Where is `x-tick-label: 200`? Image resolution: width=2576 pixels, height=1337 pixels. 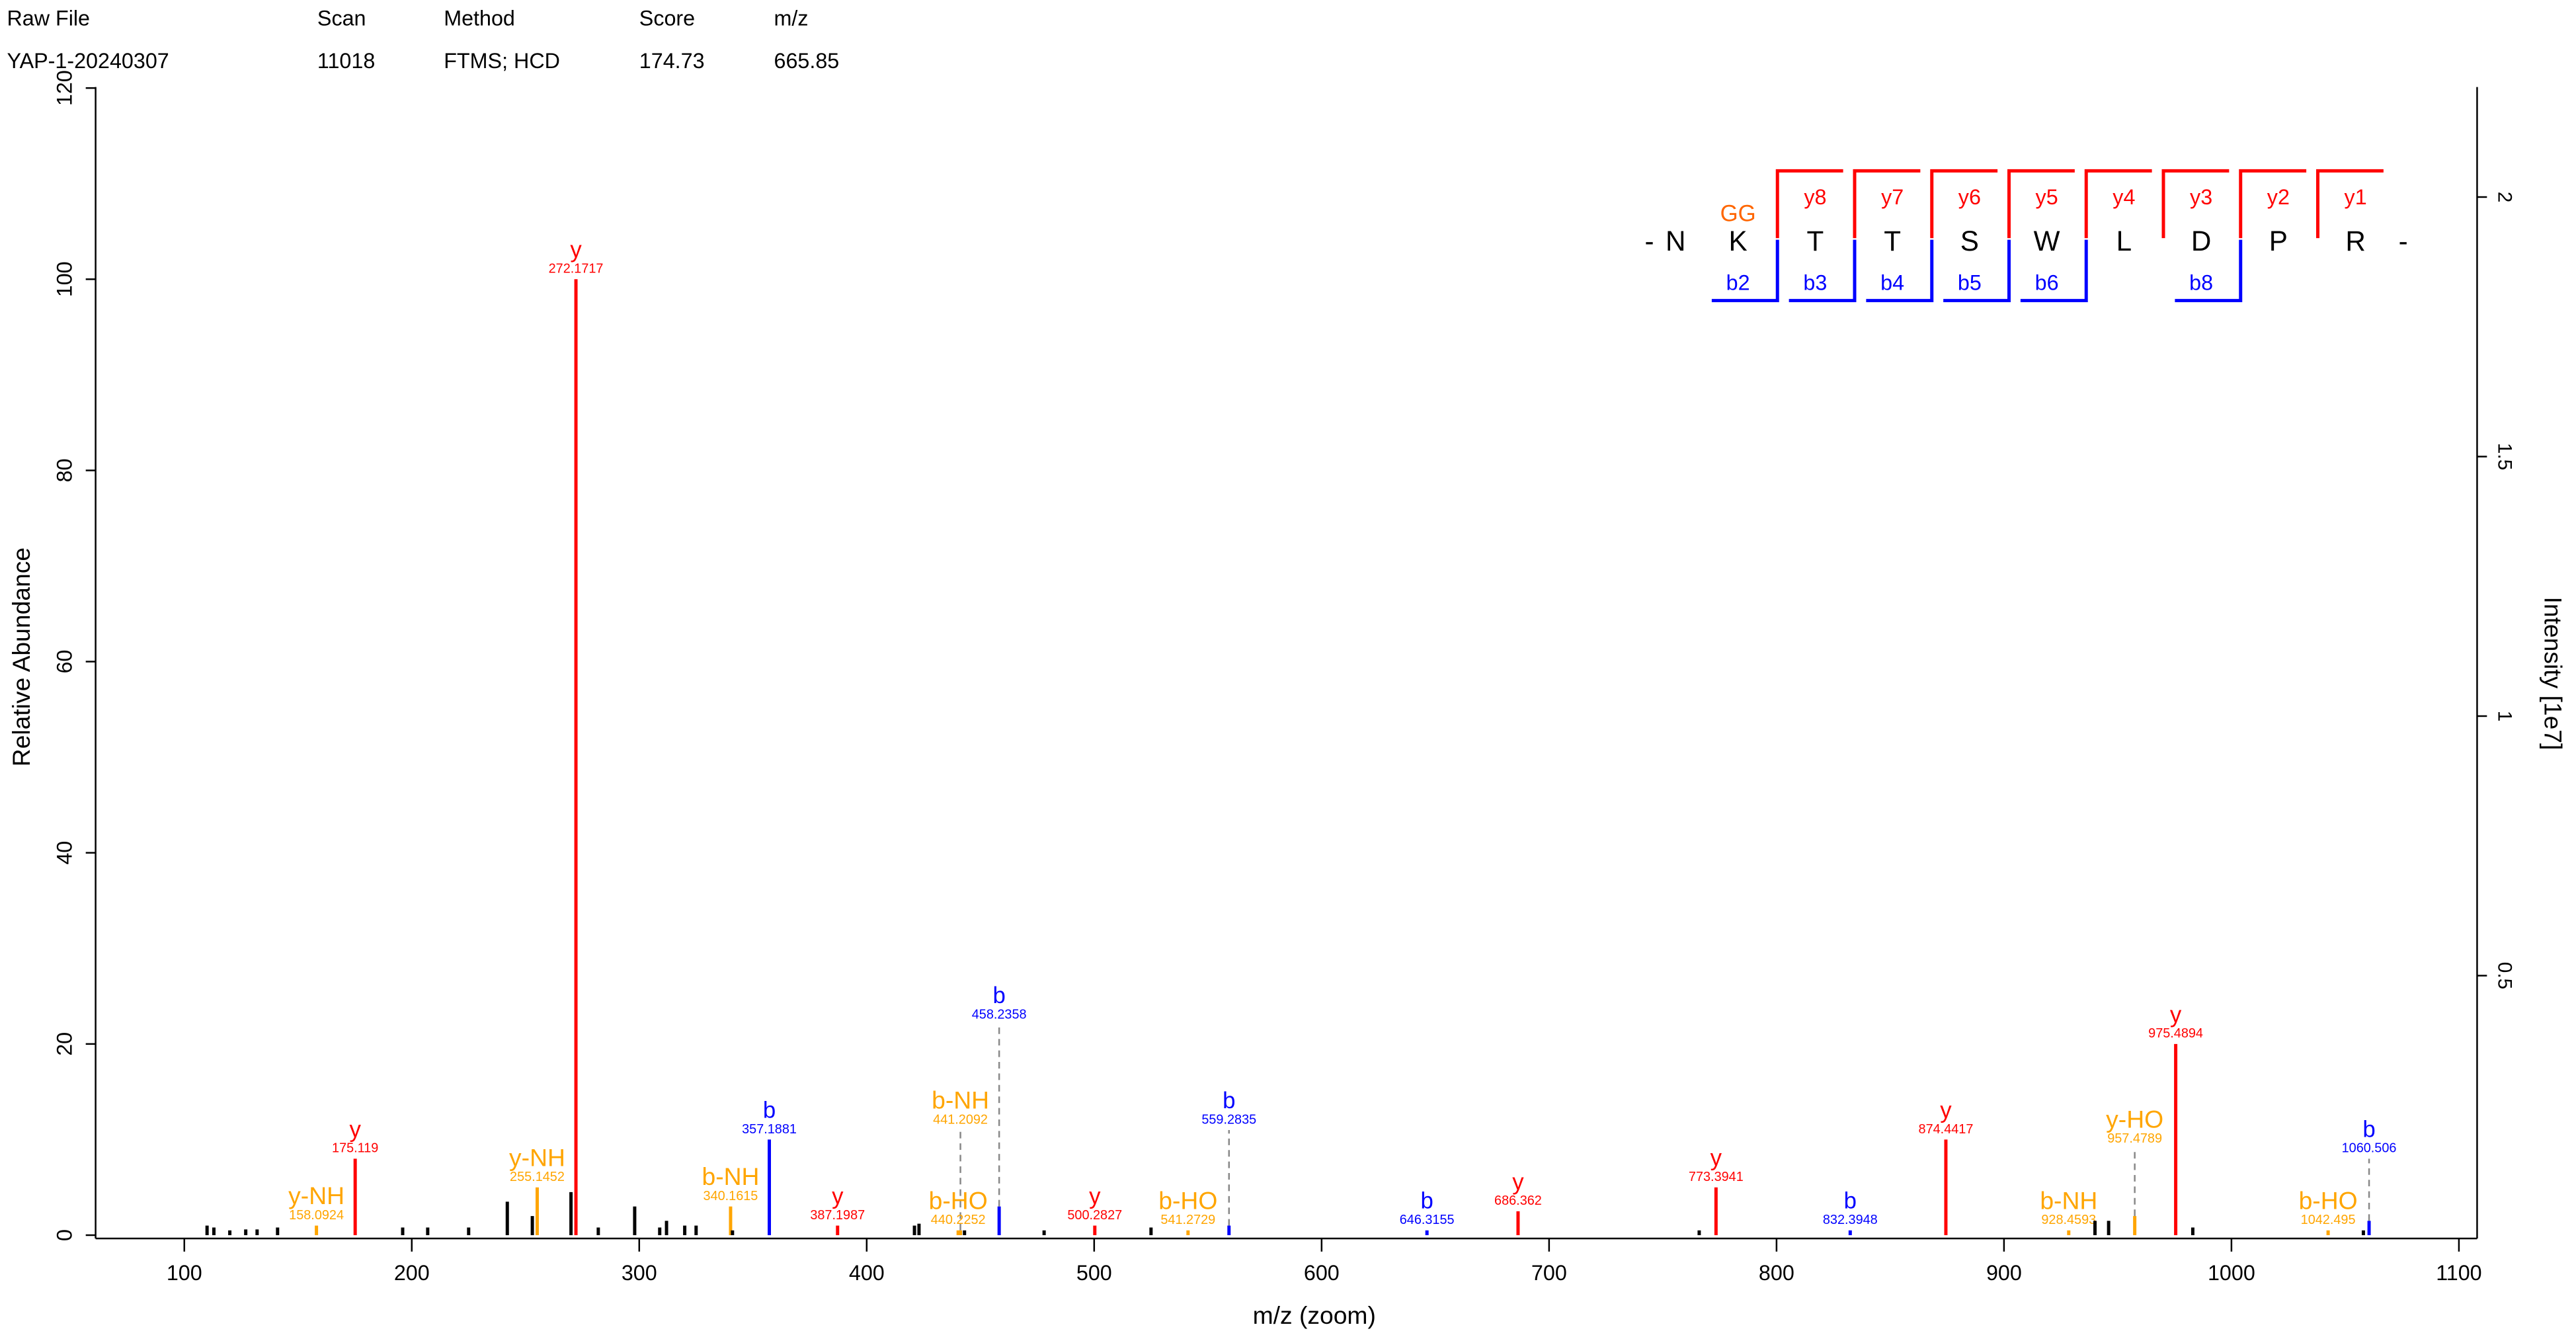
x-tick-label: 200 is located at coordinates (412, 1273).